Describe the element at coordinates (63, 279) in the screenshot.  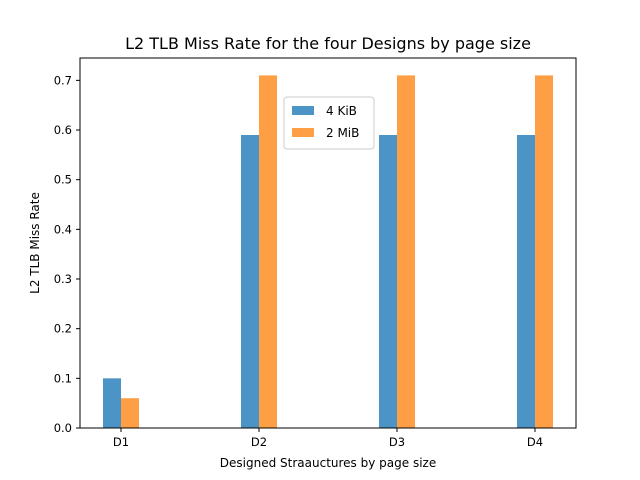
I see `y-tick-label: 0.3` at that location.